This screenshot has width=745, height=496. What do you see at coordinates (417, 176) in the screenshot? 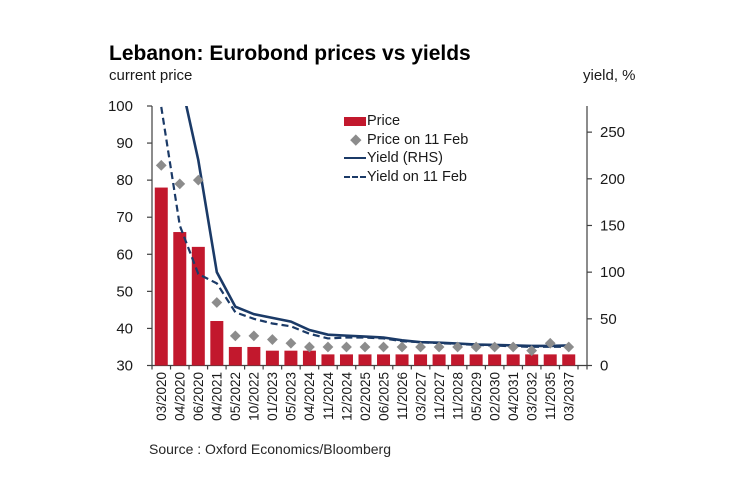
I see `legend-label: Yield on 11 Feb` at bounding box center [417, 176].